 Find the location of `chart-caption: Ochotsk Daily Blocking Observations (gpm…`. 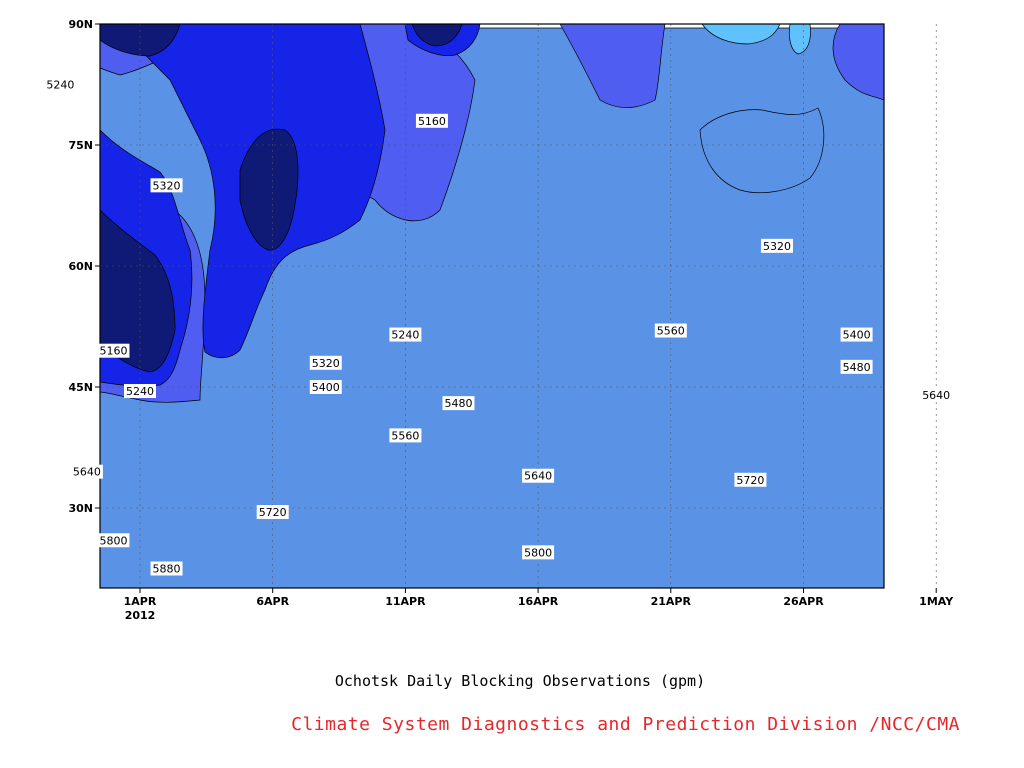

chart-caption: Ochotsk Daily Blocking Observations (gpm… is located at coordinates (520, 681).